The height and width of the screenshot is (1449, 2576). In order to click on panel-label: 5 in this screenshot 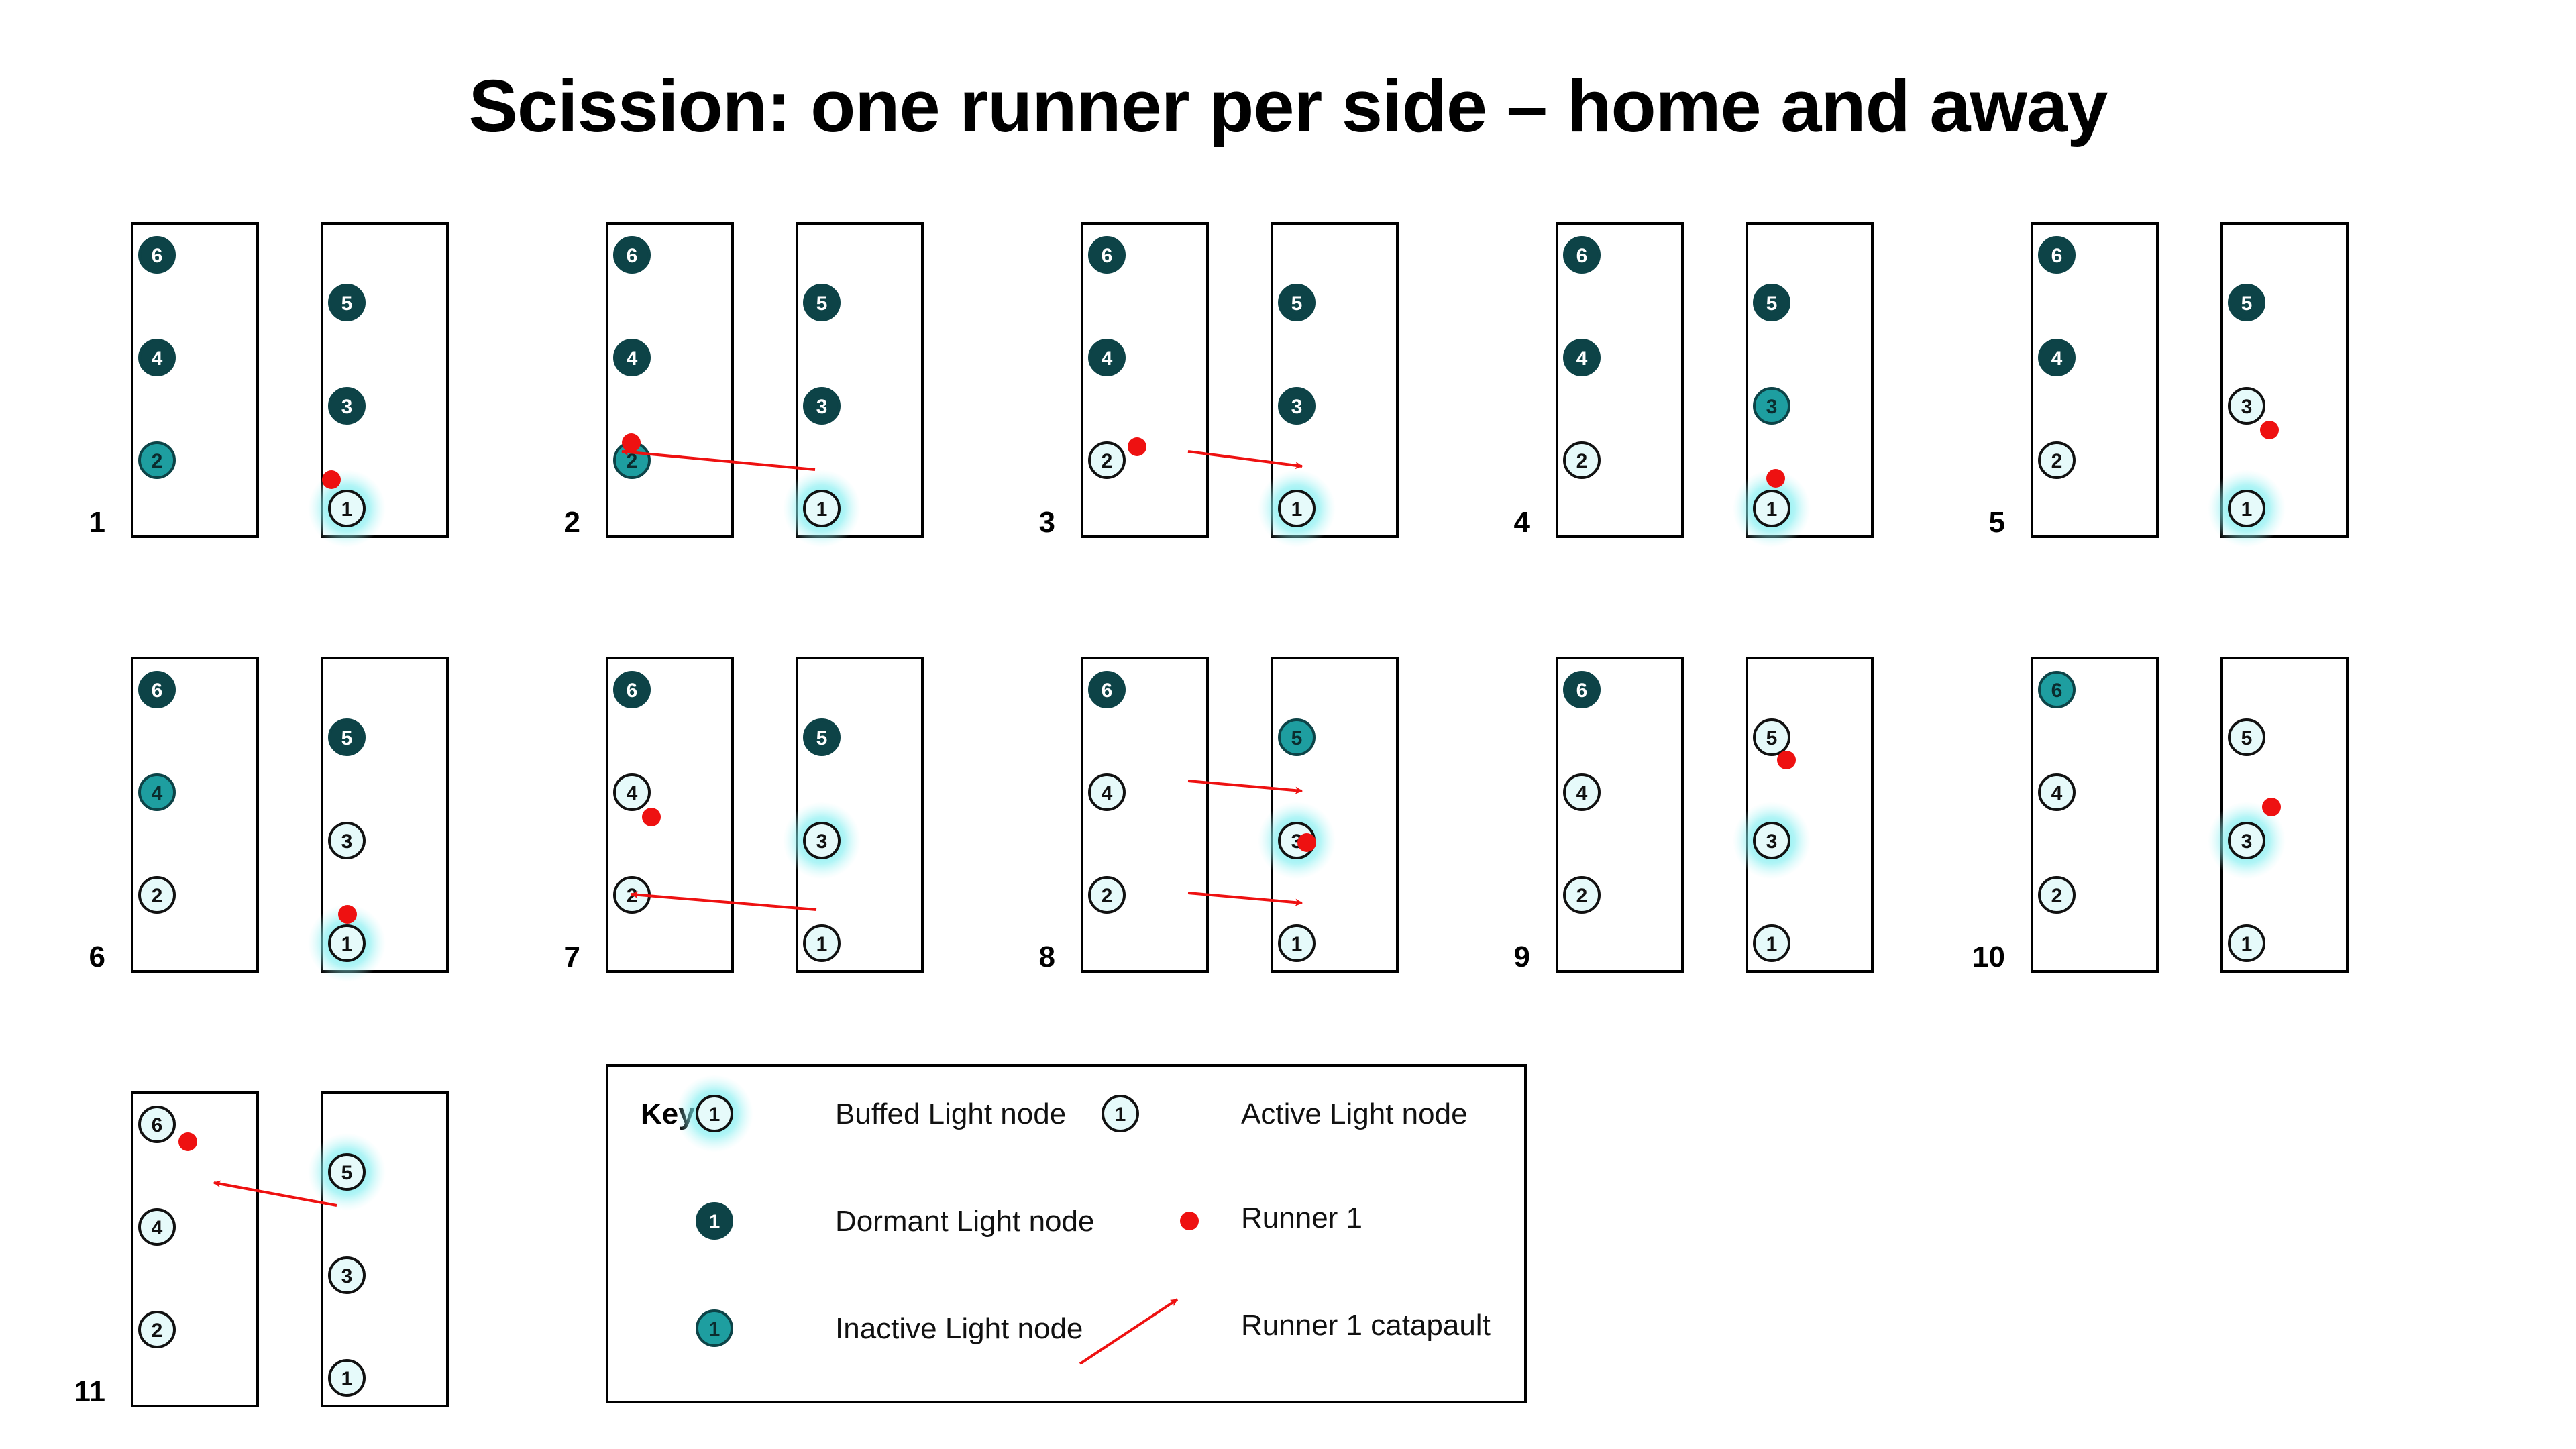, I will do `click(1997, 522)`.